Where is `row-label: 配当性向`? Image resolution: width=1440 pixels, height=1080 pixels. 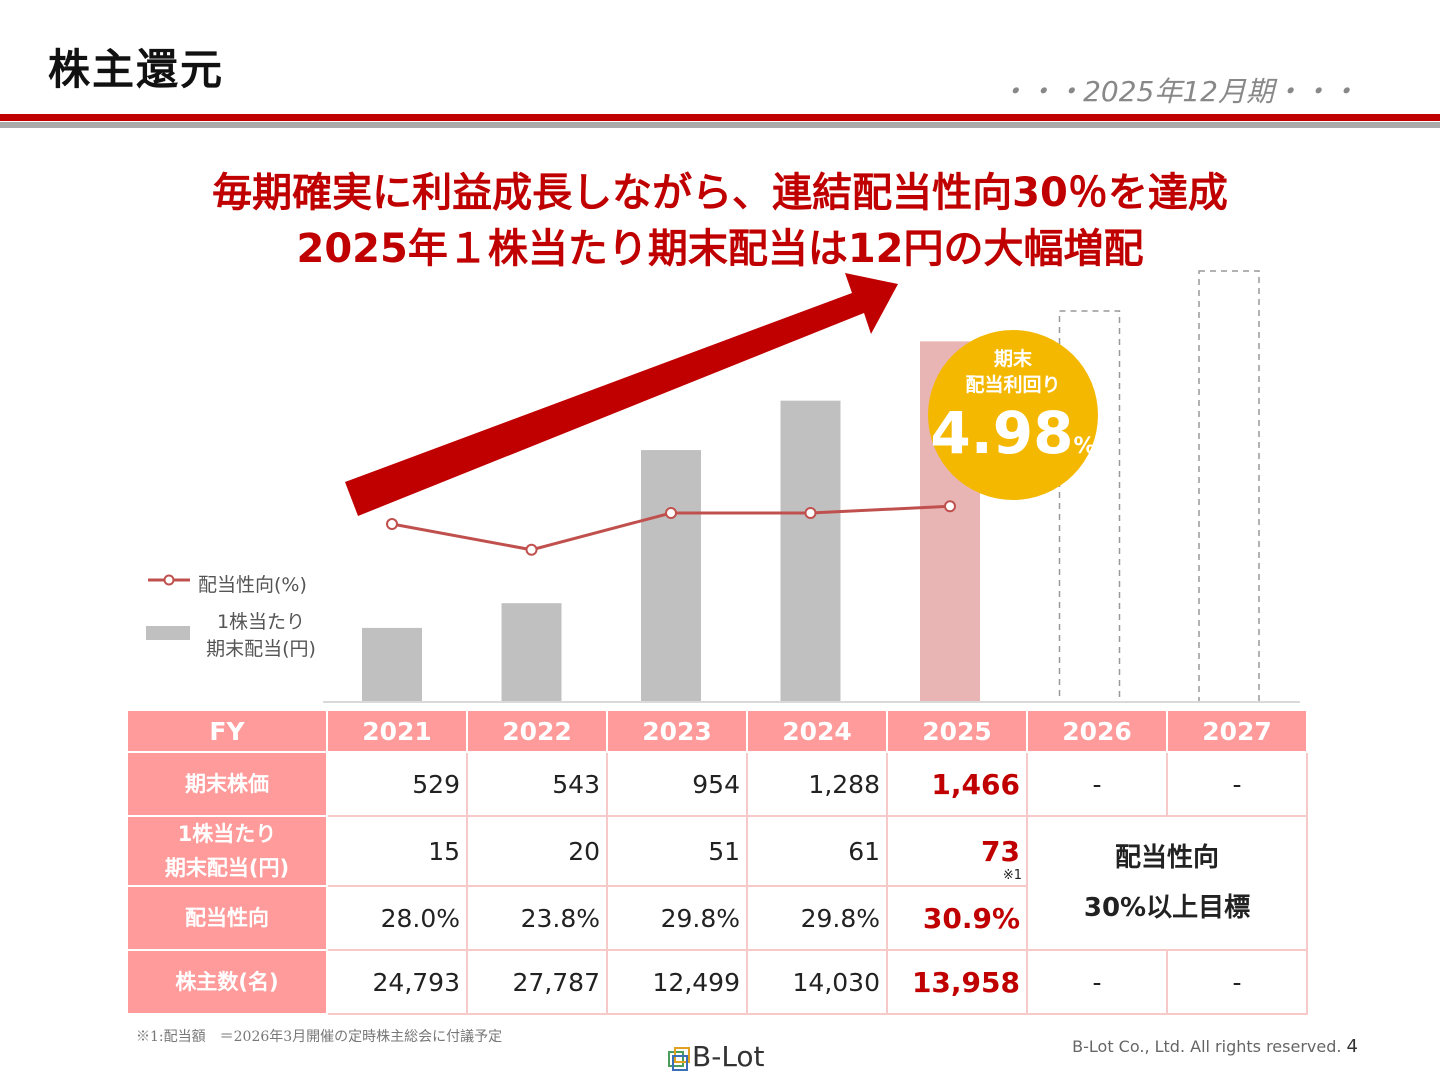 row-label: 配当性向 is located at coordinates (227, 918).